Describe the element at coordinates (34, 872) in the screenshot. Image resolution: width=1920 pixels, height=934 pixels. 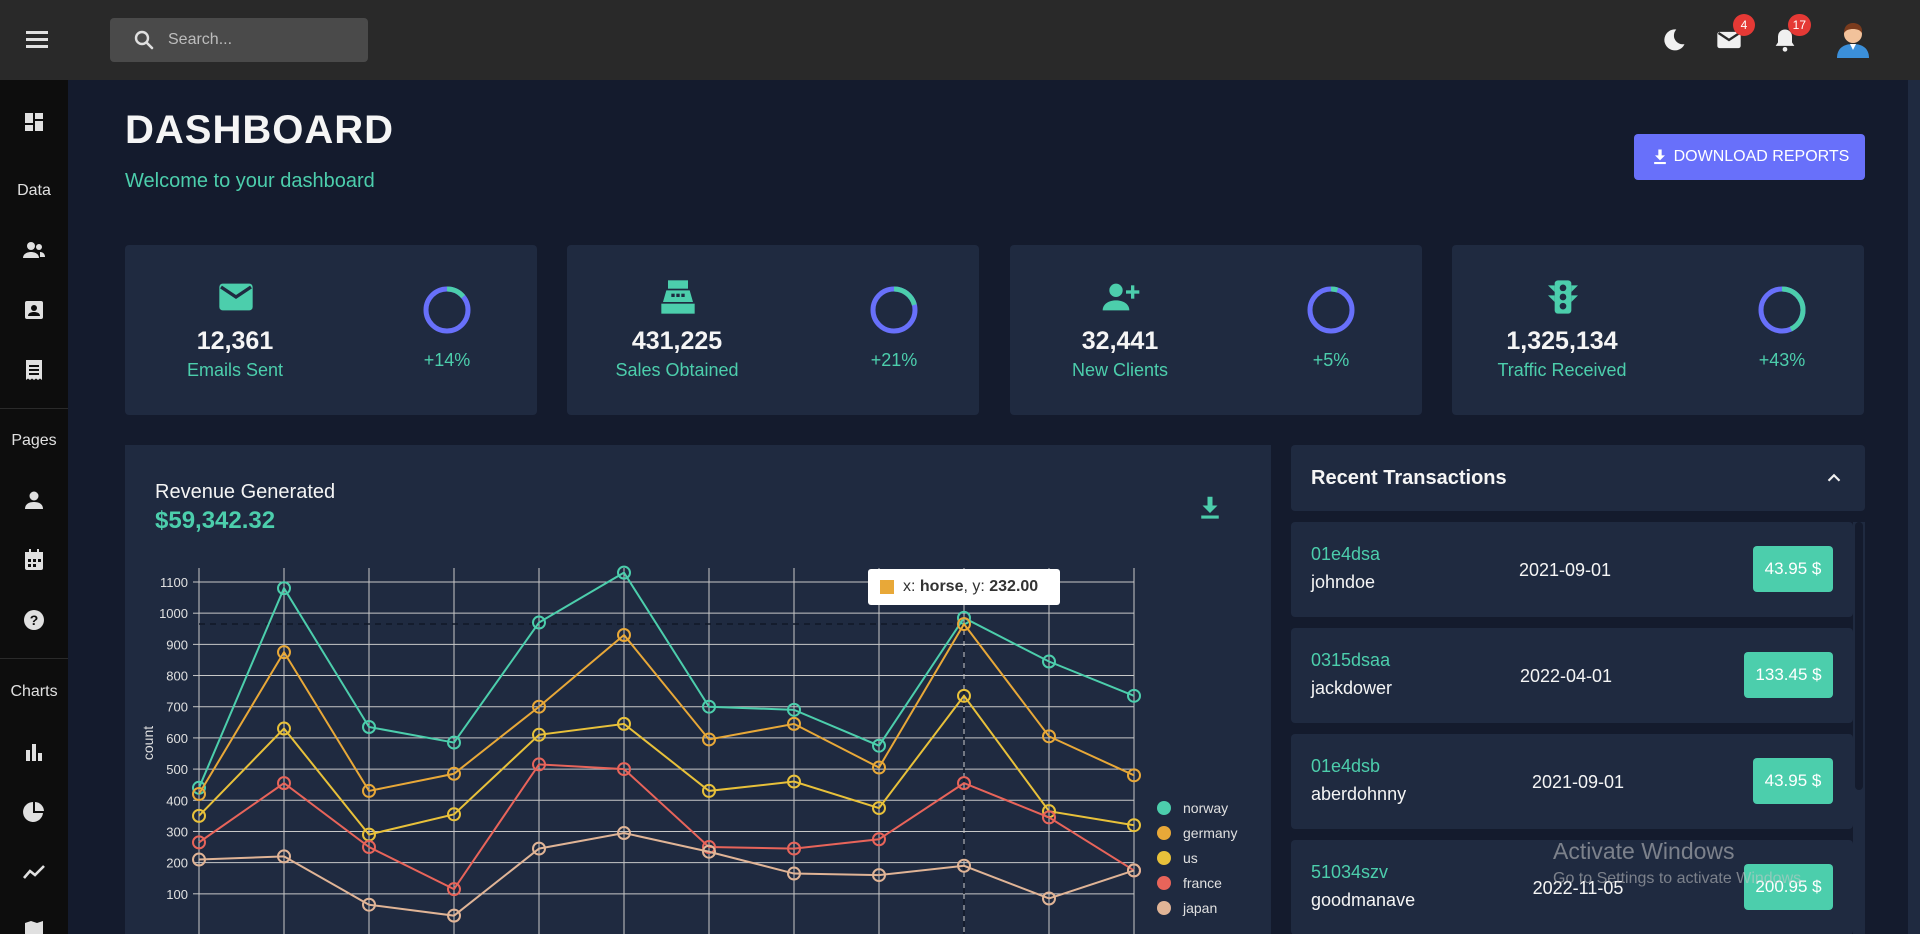
I see `line-chart-icon` at that location.